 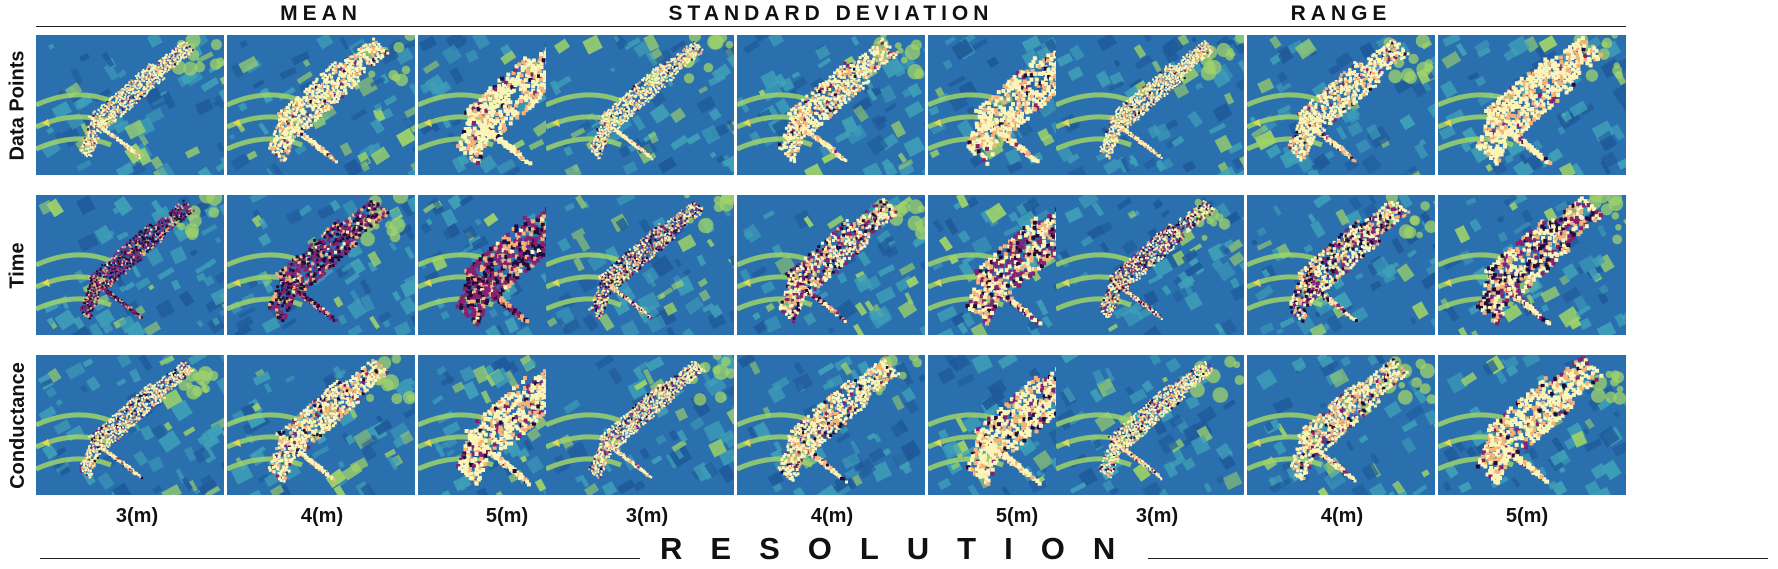 What do you see at coordinates (321, 14) in the screenshot?
I see `group-title-0: MEAN` at bounding box center [321, 14].